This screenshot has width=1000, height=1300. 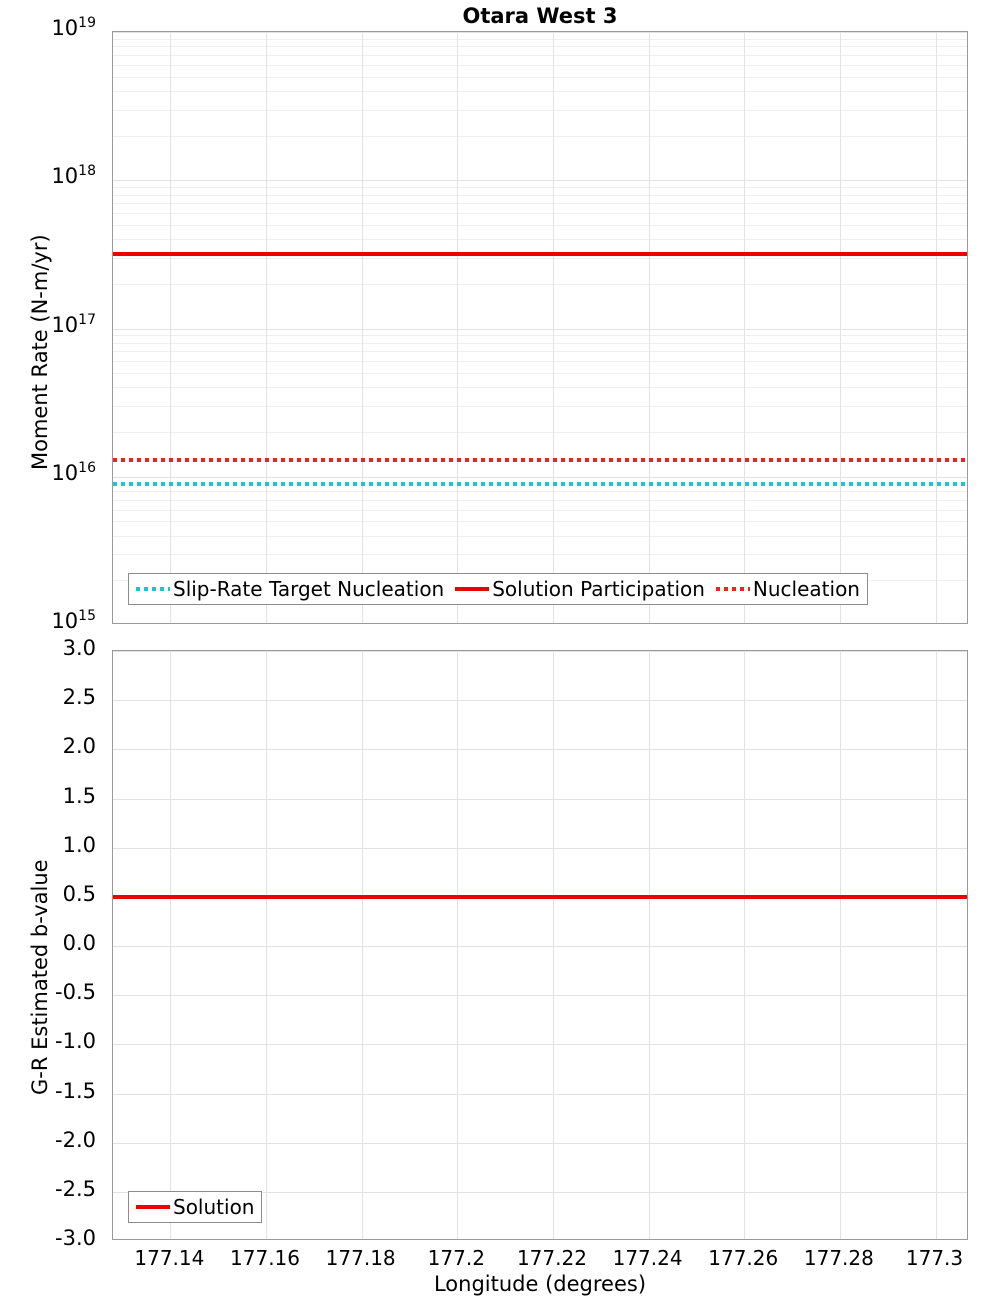 I want to click on legend-entry-nucleation: Nucleation, so click(x=787, y=589).